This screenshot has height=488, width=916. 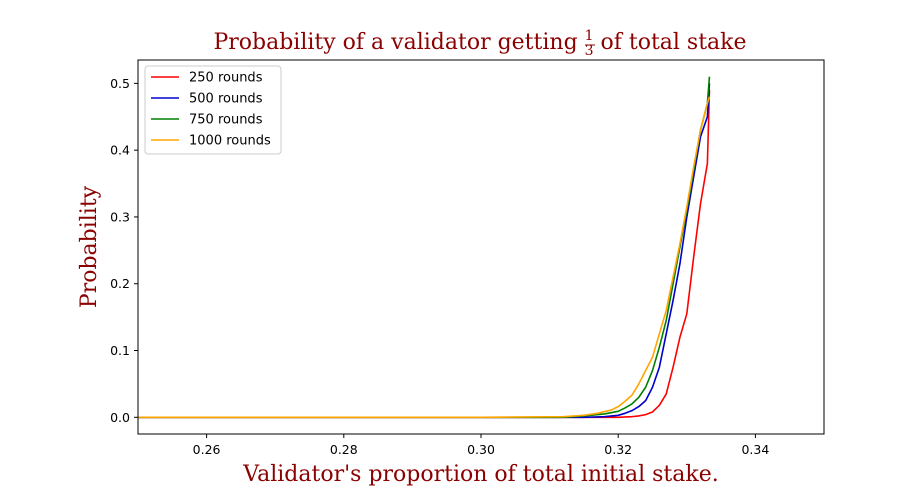 What do you see at coordinates (755, 449) in the screenshot?
I see `x-tick-label: 0.34` at bounding box center [755, 449].